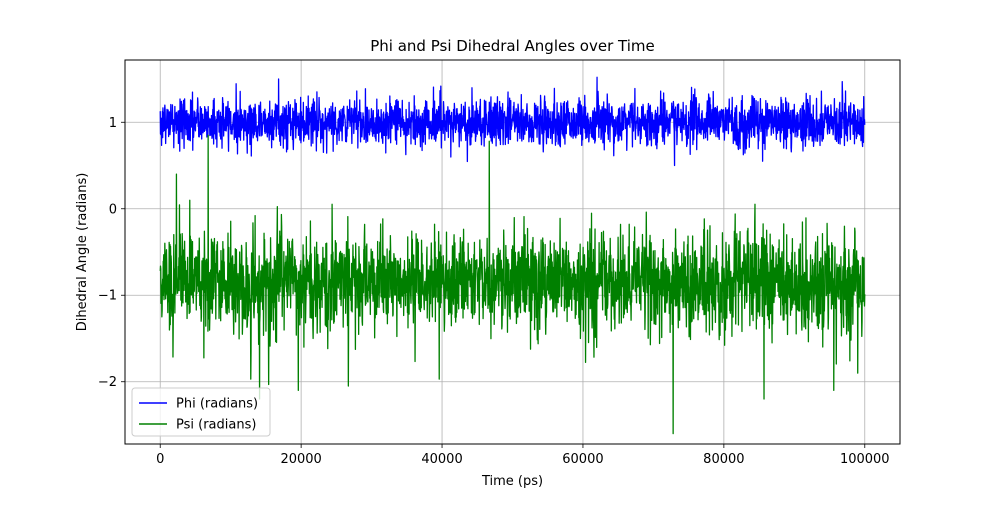 Image resolution: width=1000 pixels, height=505 pixels. I want to click on legend: Phi (radians) Psi (radians), so click(201, 412).